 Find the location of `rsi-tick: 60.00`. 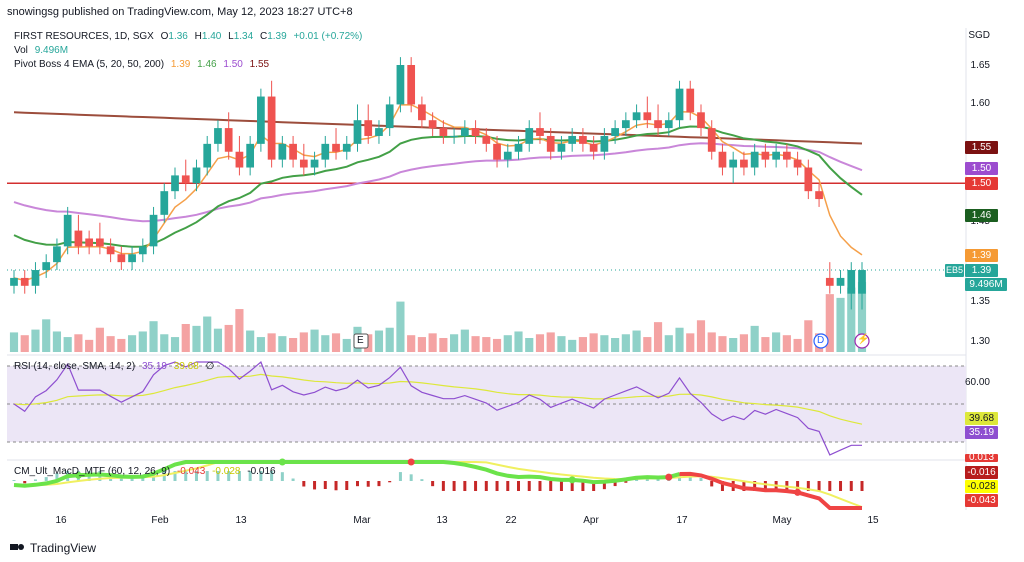

rsi-tick: 60.00 is located at coordinates (977, 382).